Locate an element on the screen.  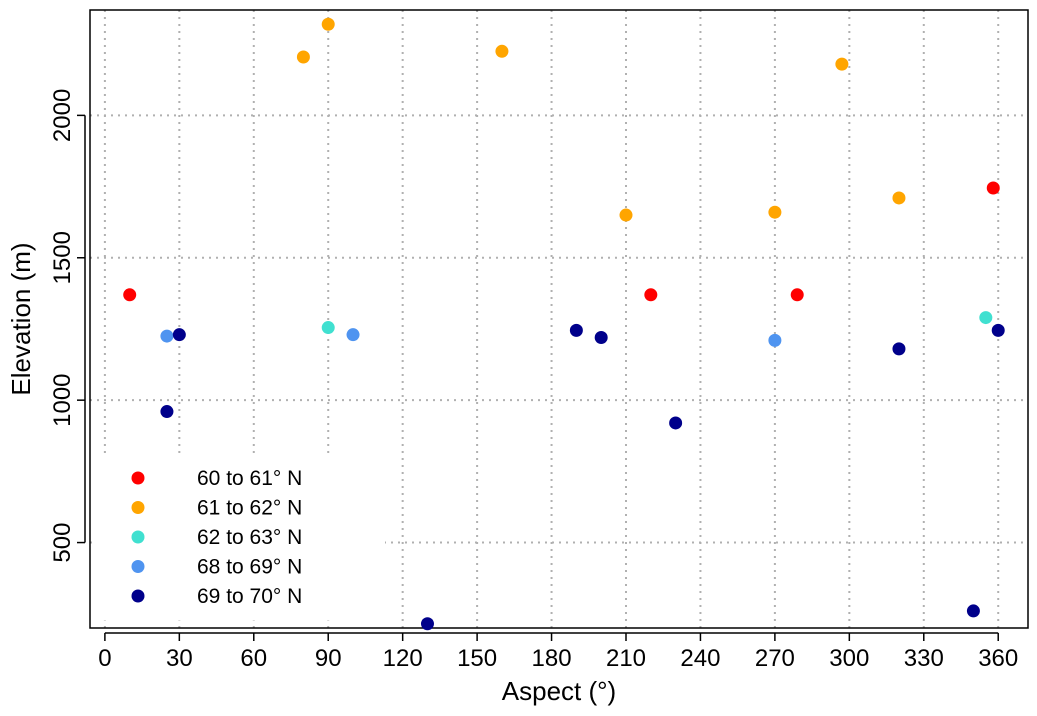
x-tick-label: 0 is located at coordinates (104, 658).